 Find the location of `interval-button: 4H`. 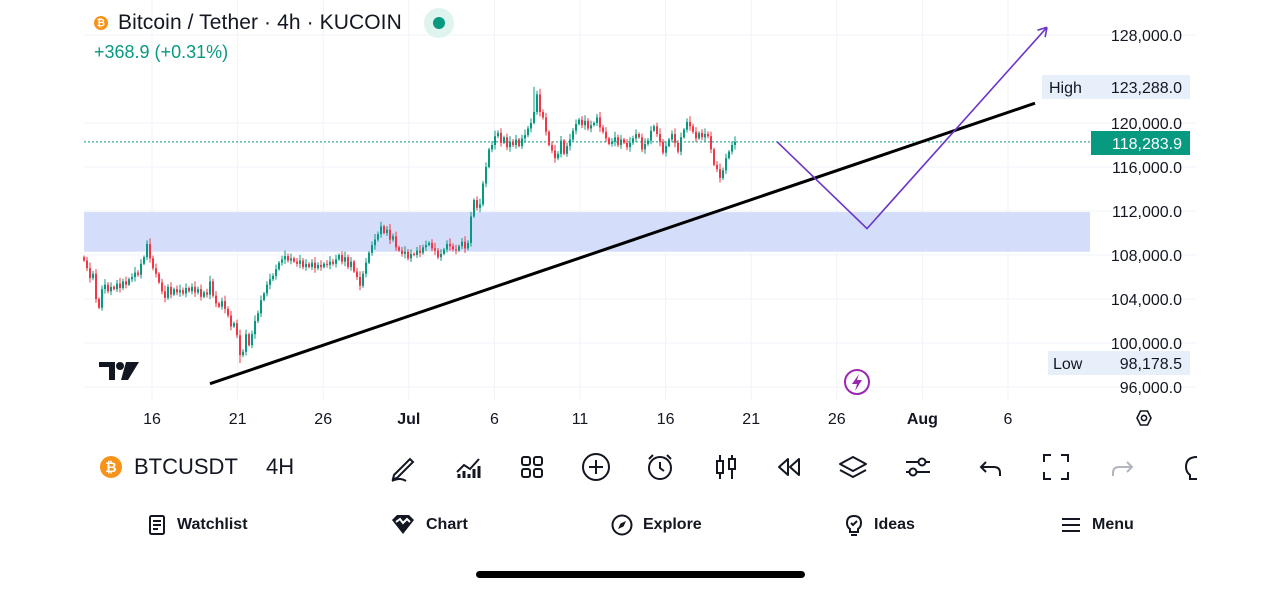

interval-button: 4H is located at coordinates (280, 466).